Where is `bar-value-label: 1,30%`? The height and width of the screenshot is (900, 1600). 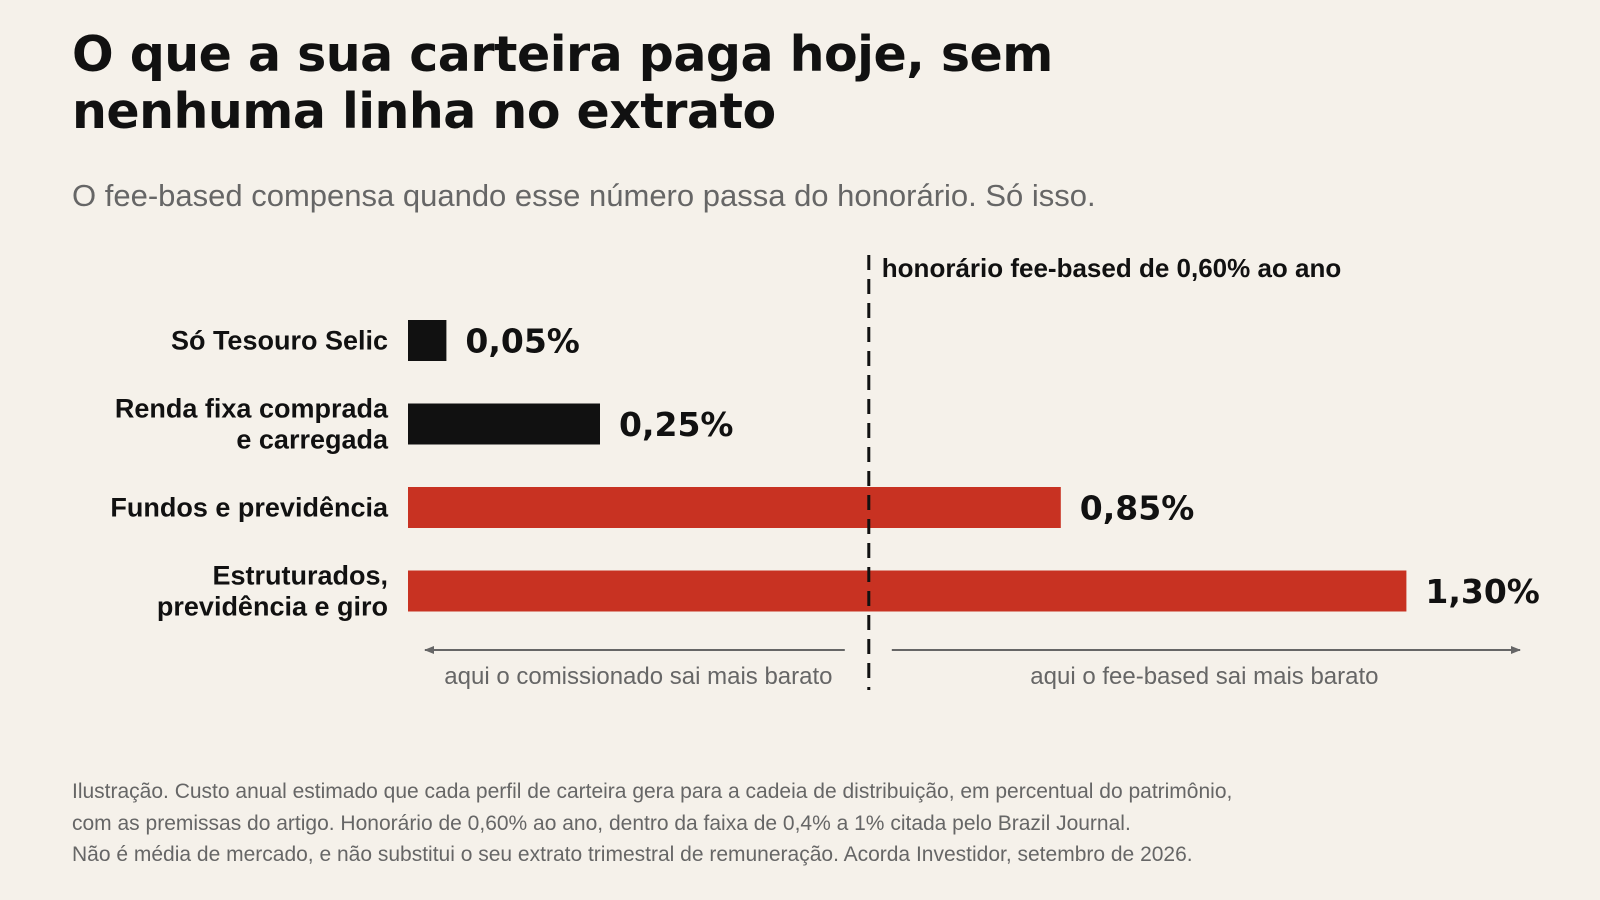 bar-value-label: 1,30% is located at coordinates (1482, 591).